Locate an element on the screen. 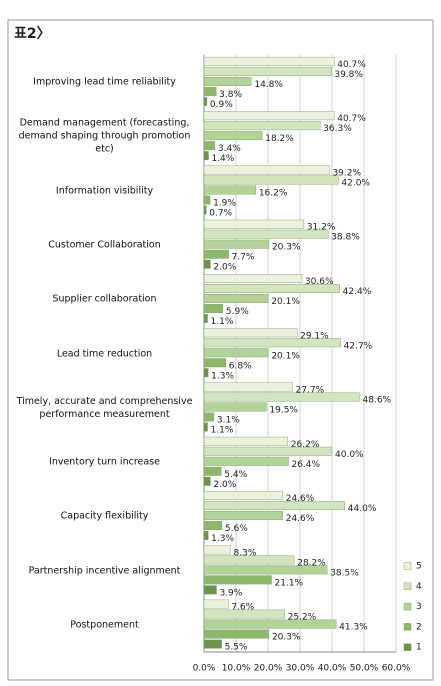  value-label: 36.3% is located at coordinates (337, 129).